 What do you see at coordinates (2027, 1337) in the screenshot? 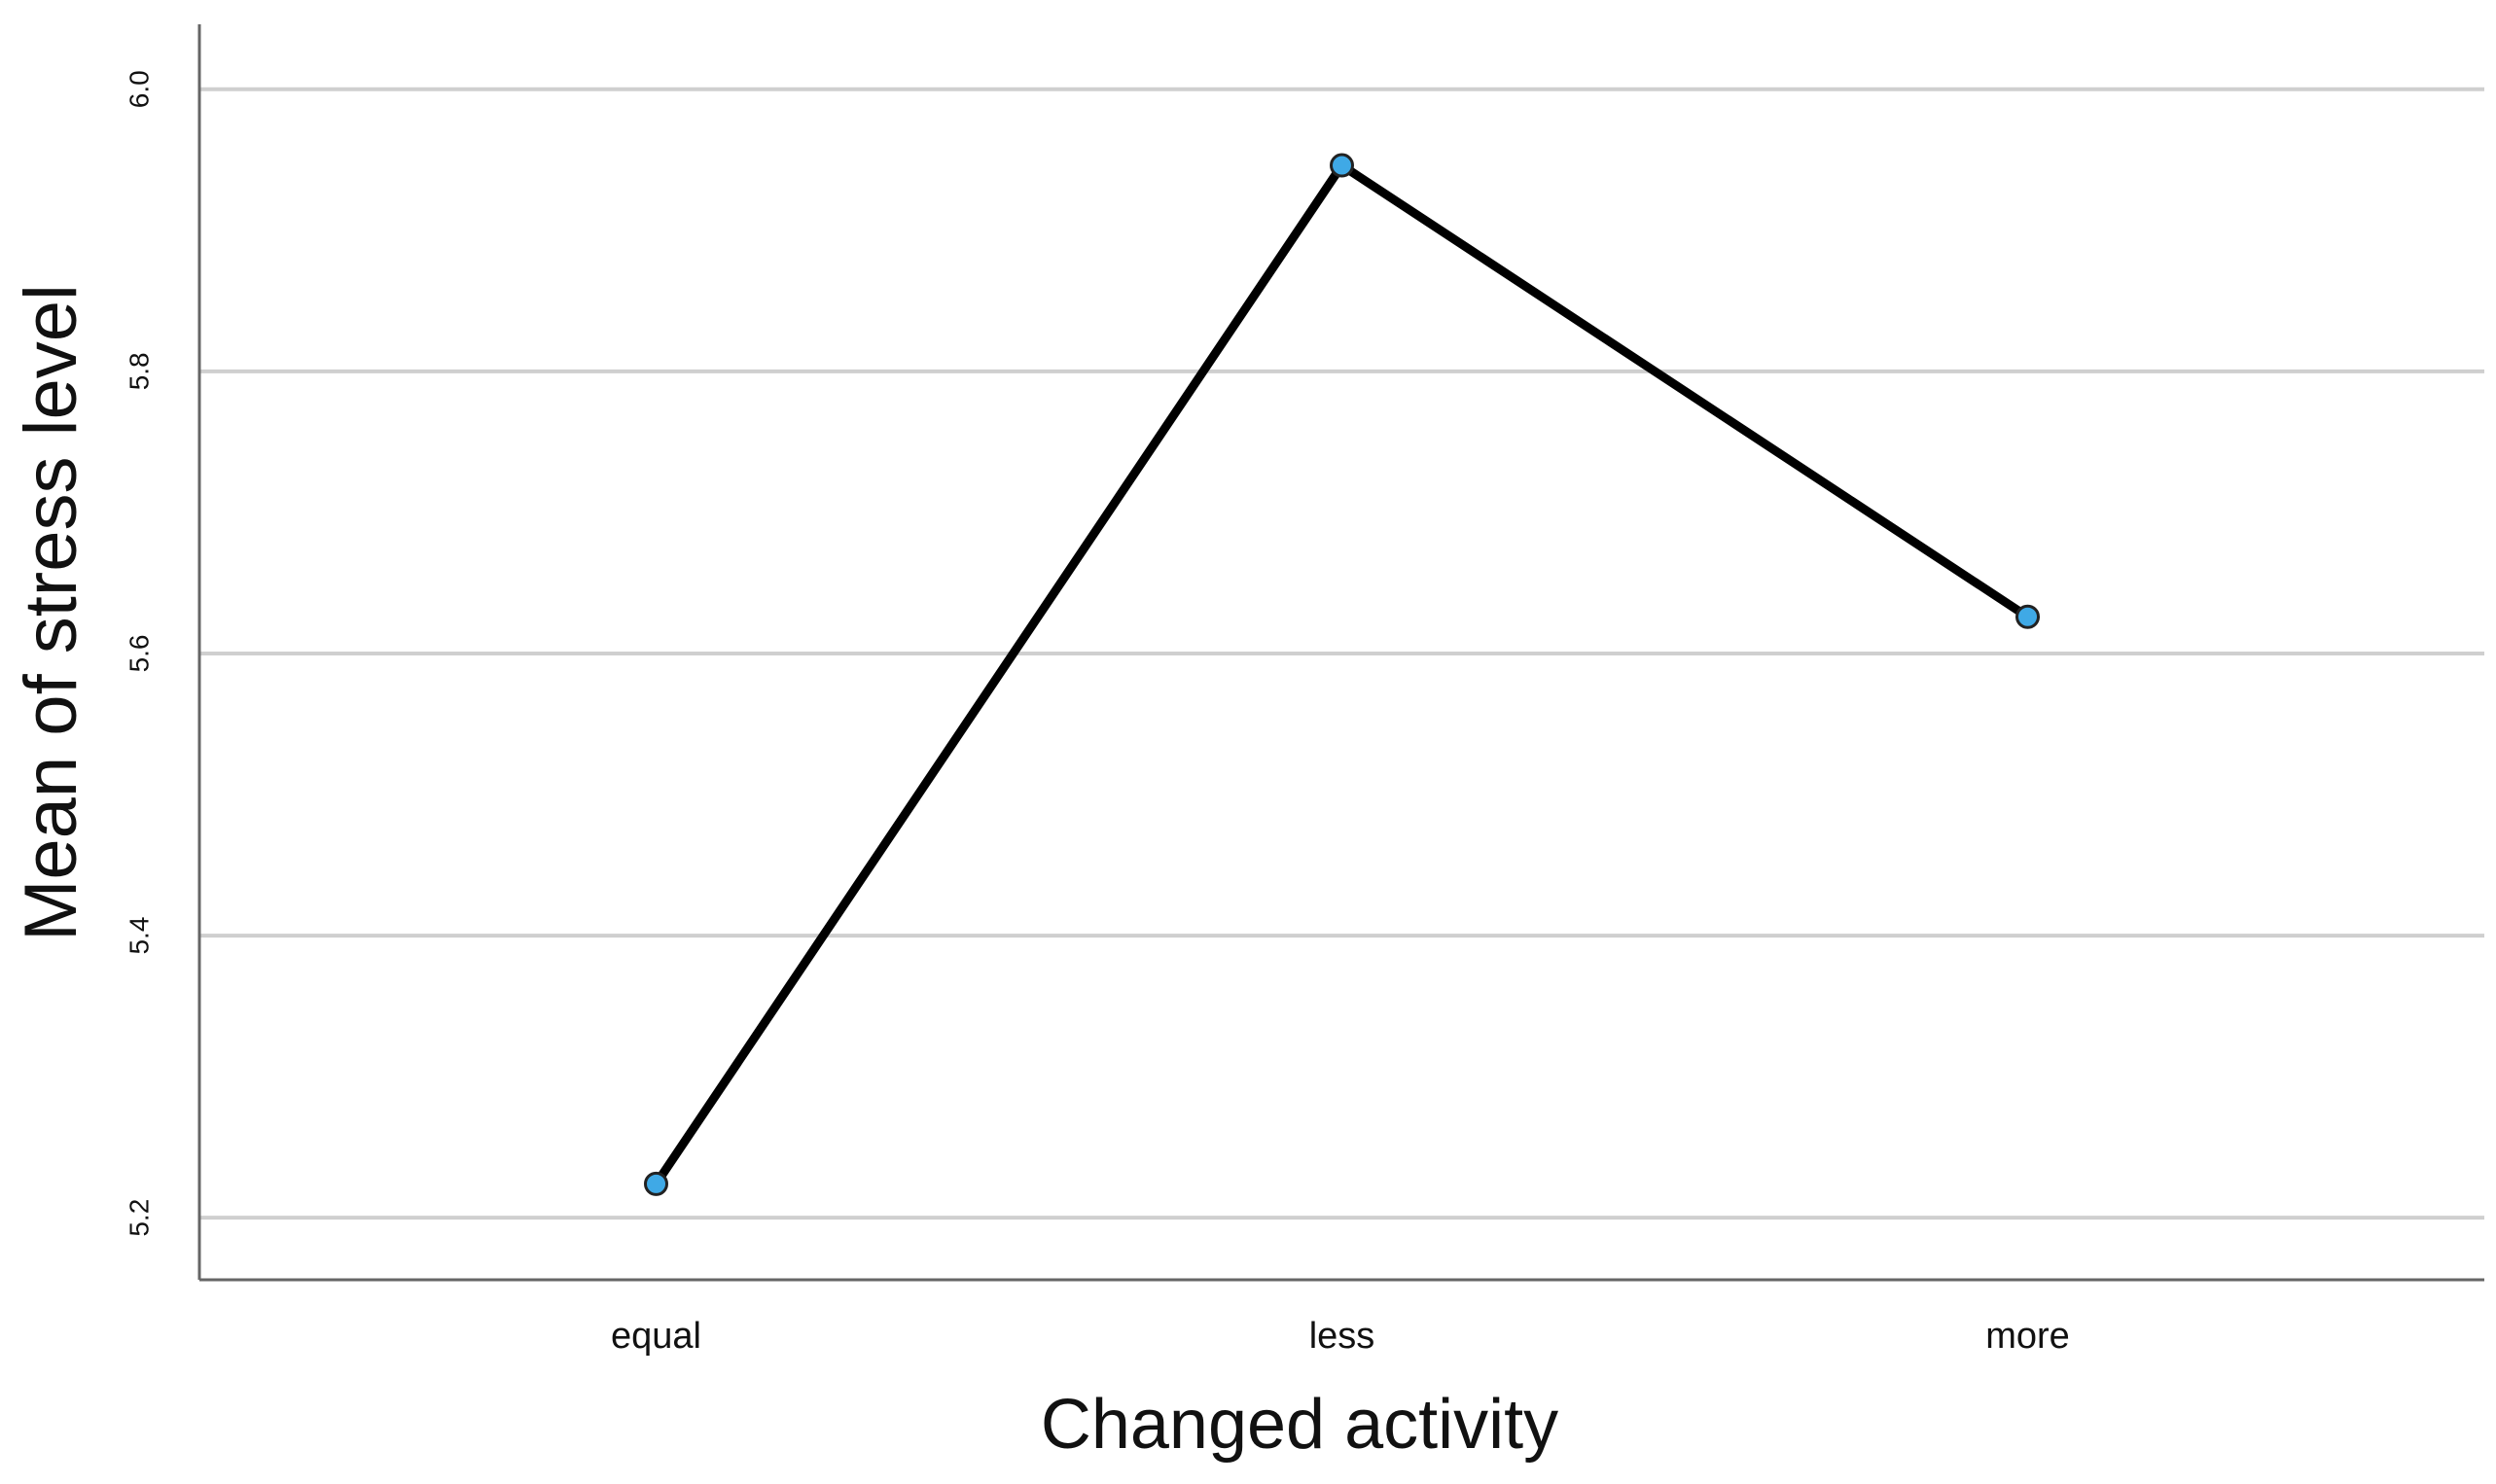
I see `x-tick-label: more` at bounding box center [2027, 1337].